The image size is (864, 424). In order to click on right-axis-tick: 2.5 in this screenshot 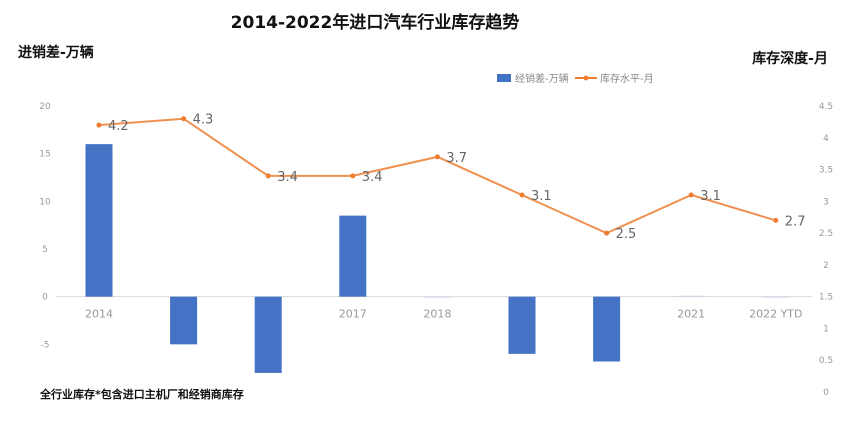, I will do `click(826, 234)`.